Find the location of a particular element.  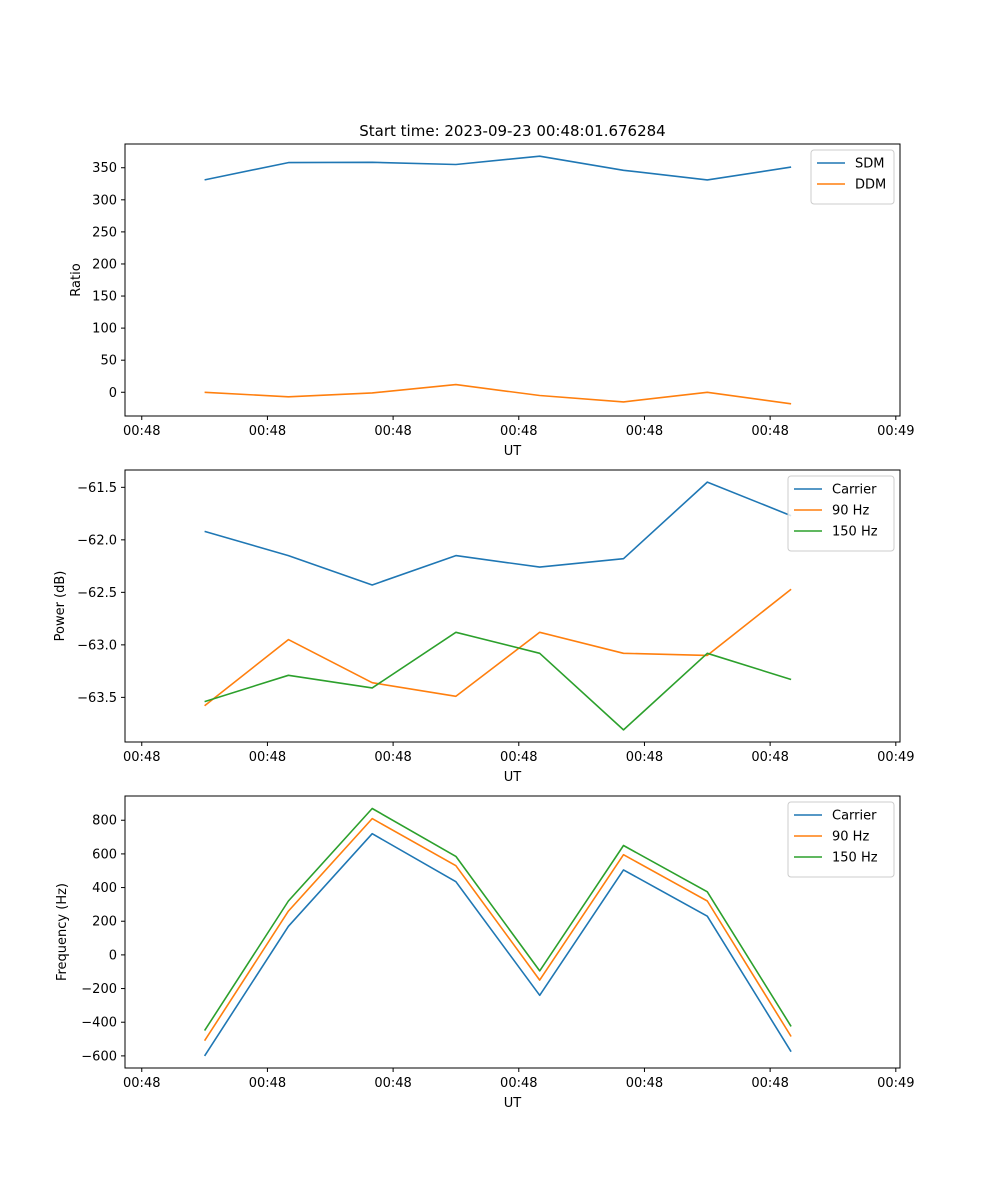

y-tick-label: −400 is located at coordinates (99, 1023).